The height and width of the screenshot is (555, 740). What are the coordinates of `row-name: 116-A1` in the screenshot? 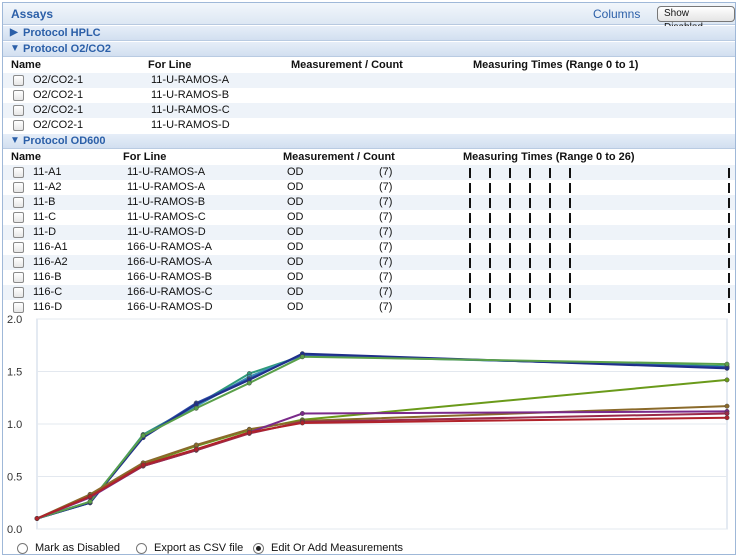 It's located at (50, 247).